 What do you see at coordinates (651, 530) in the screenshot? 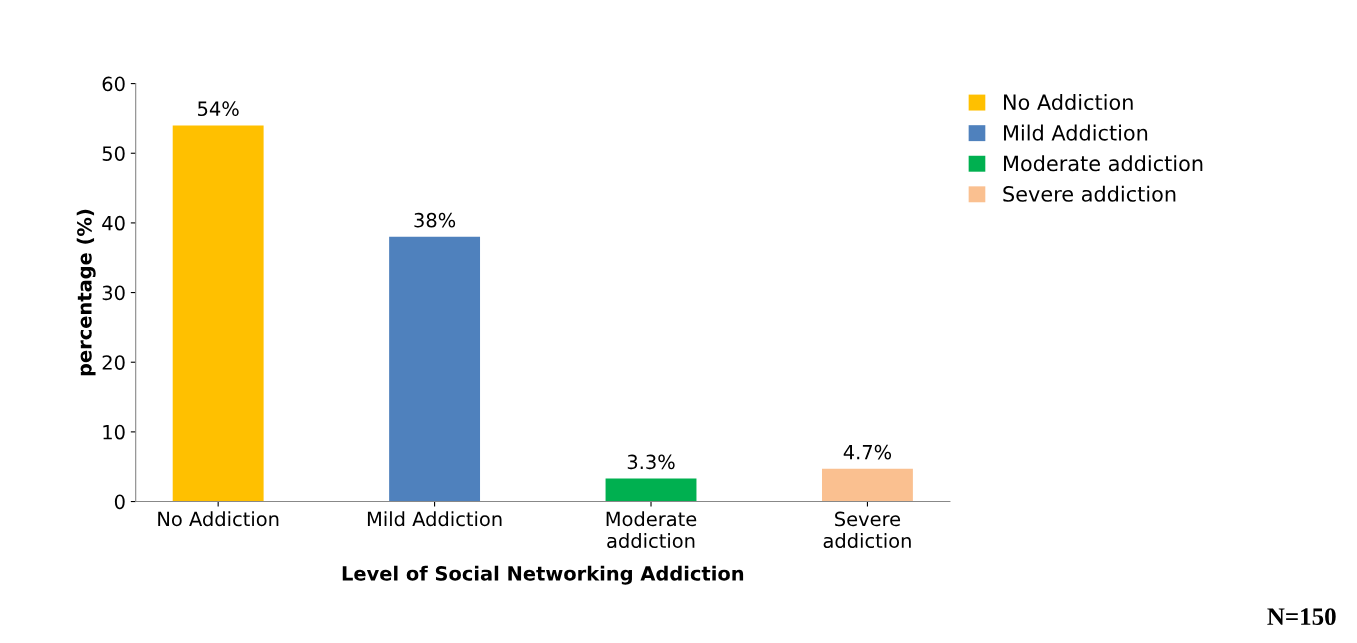
I see `x-tick-label: Moderate addiction` at bounding box center [651, 530].